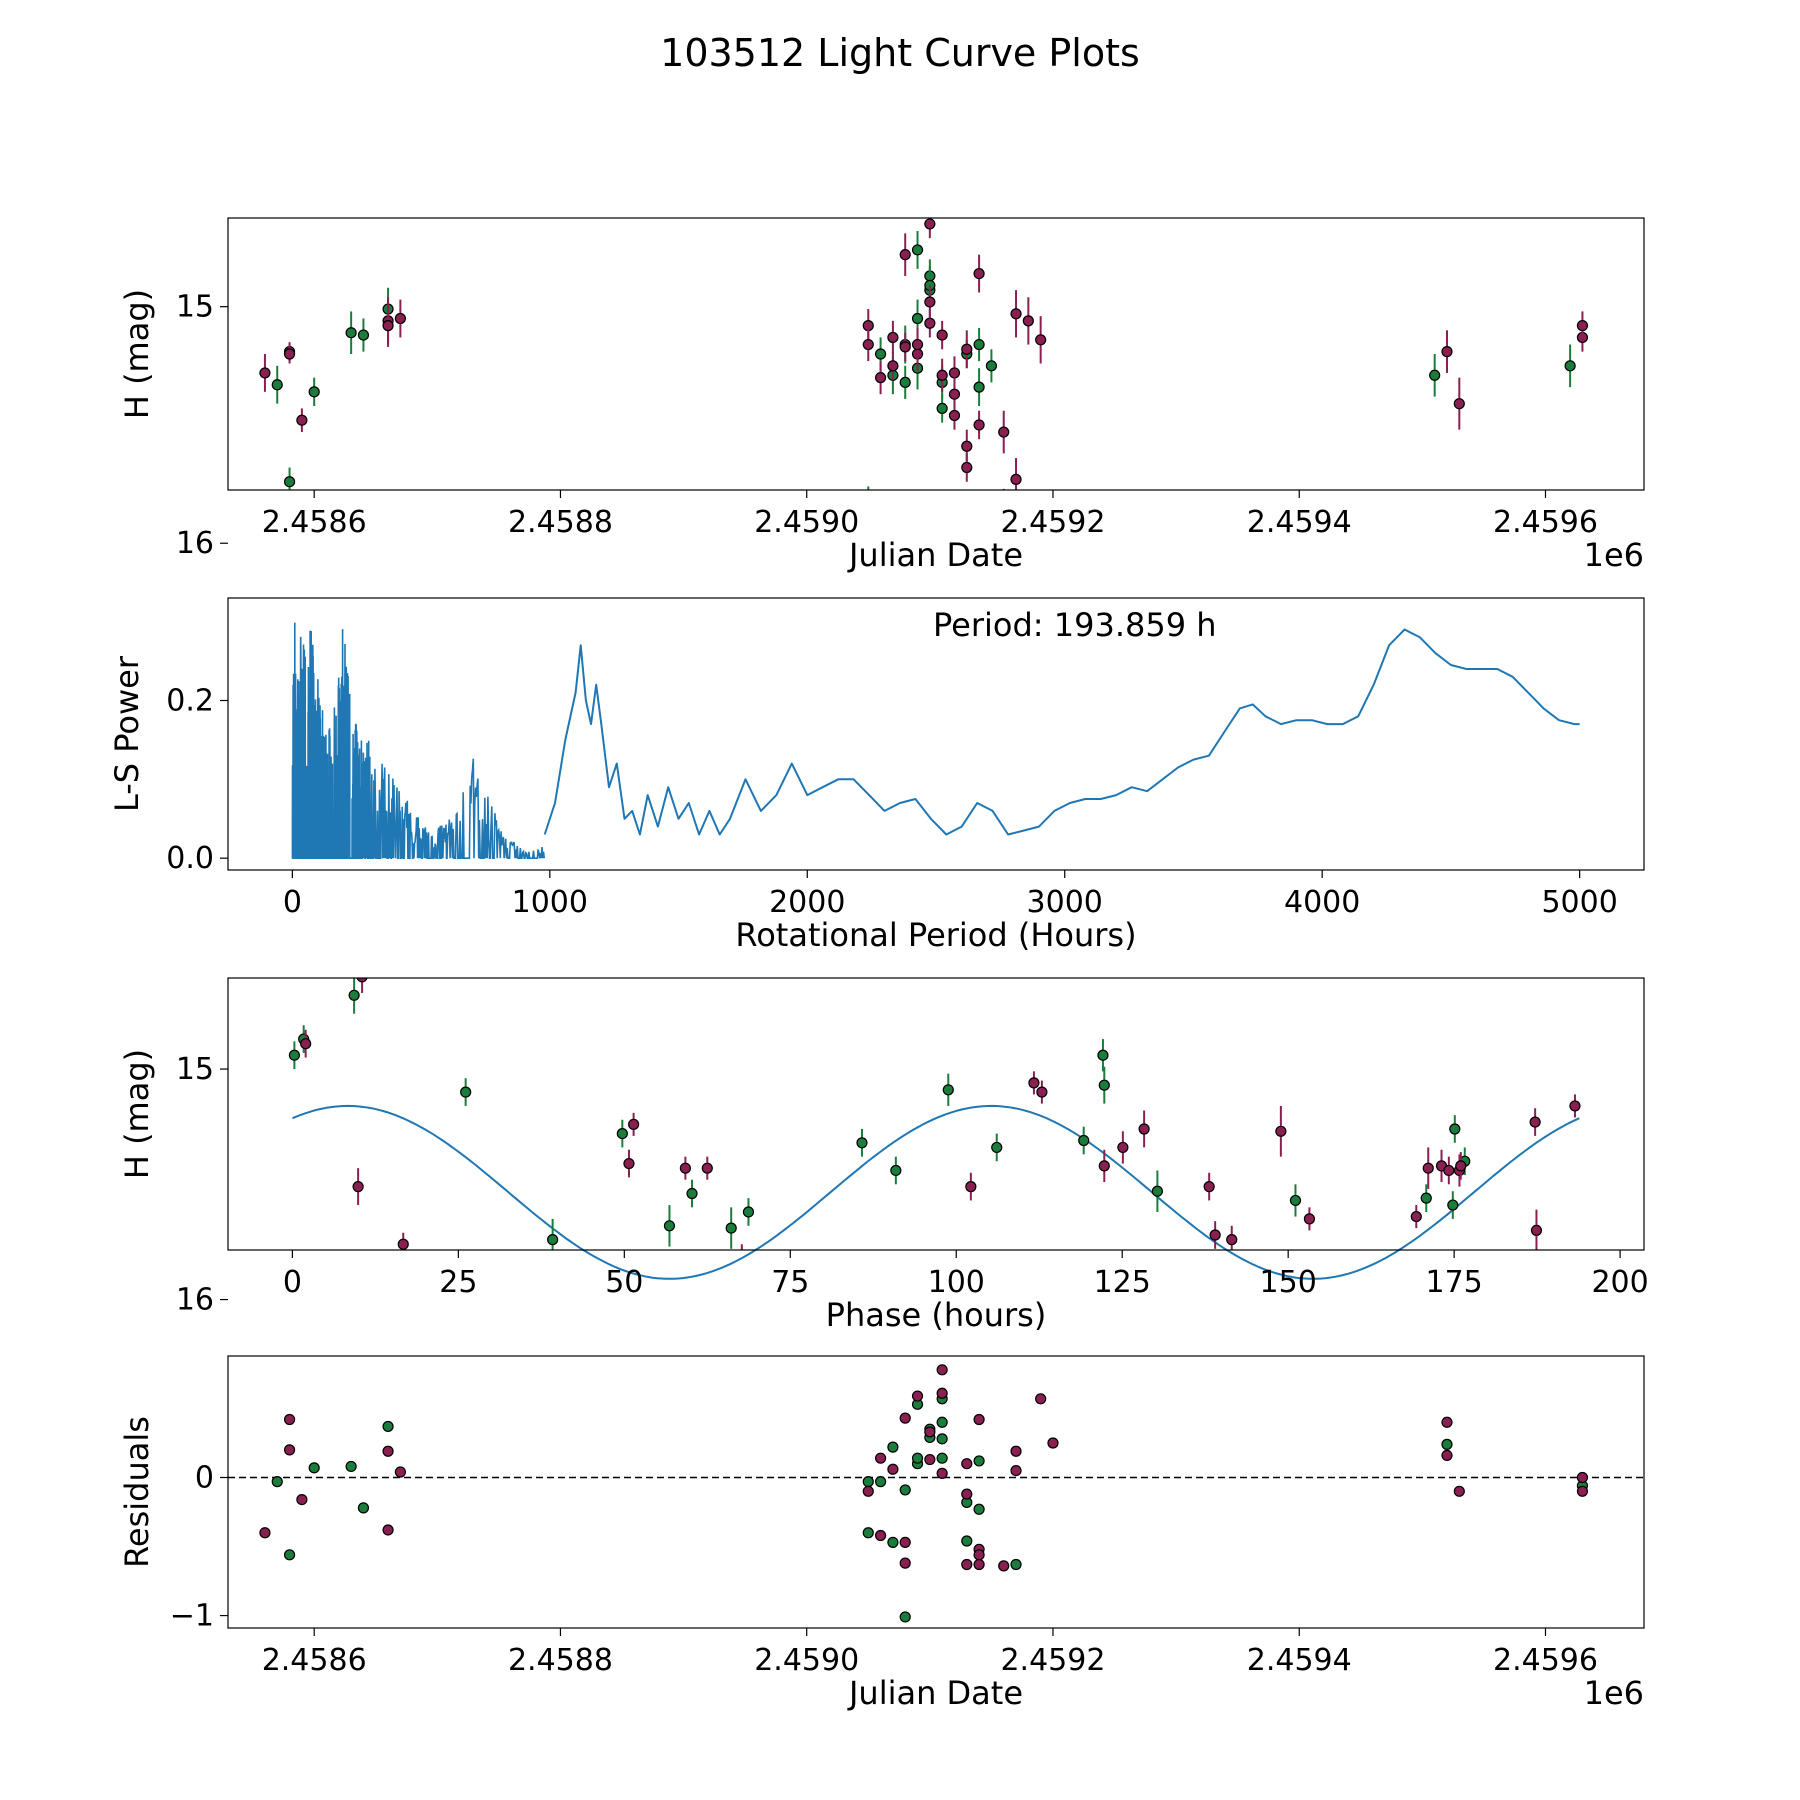 This screenshot has width=1800, height=1800. I want to click on lightcurve-xtick-label: 2.4590, so click(806, 522).